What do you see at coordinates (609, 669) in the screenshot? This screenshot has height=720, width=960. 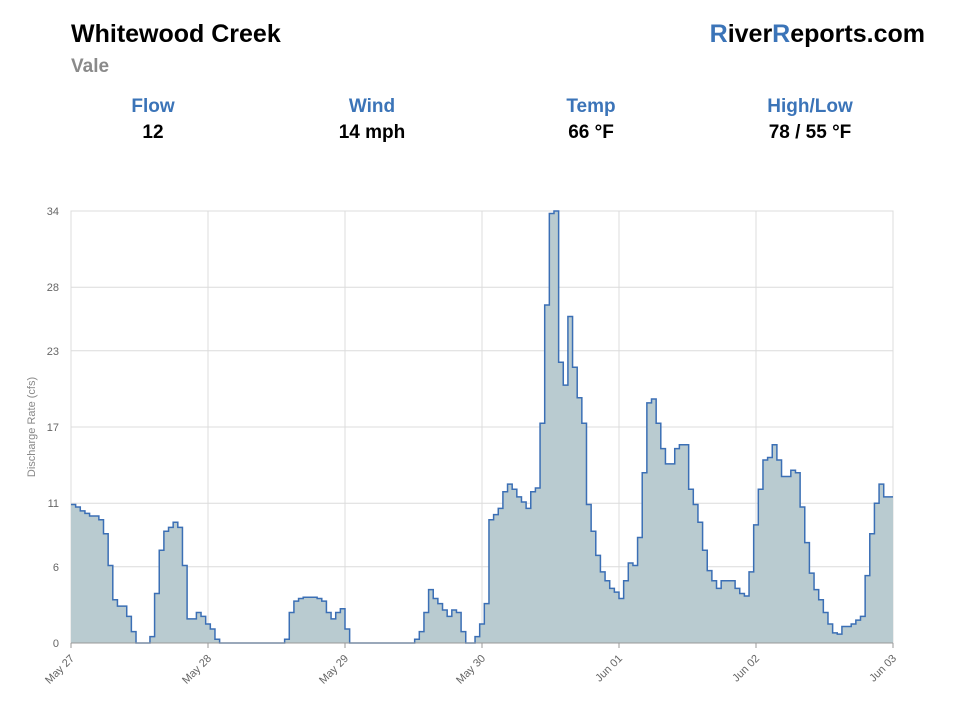 I see `x-tick-label: Jun 01` at bounding box center [609, 669].